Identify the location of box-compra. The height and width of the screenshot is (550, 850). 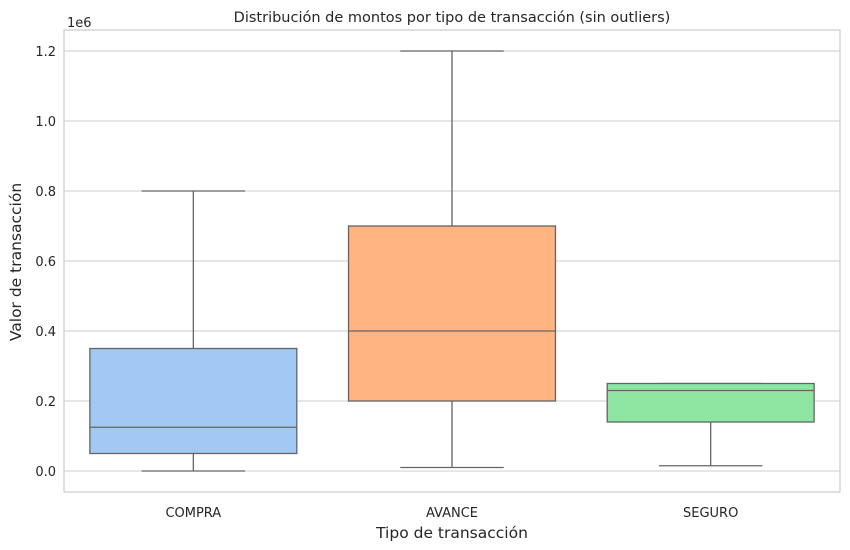
(193, 331).